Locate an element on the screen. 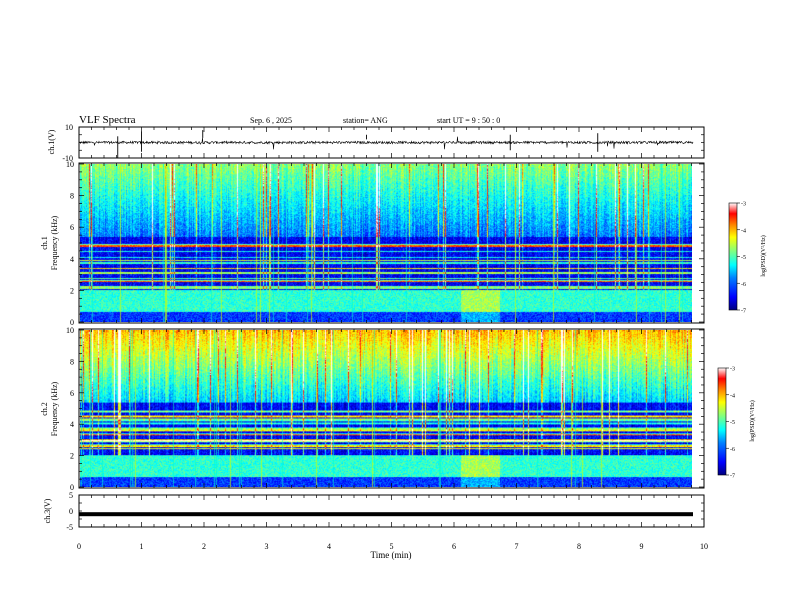  ch3-ytick-top: 5 is located at coordinates (71, 495).